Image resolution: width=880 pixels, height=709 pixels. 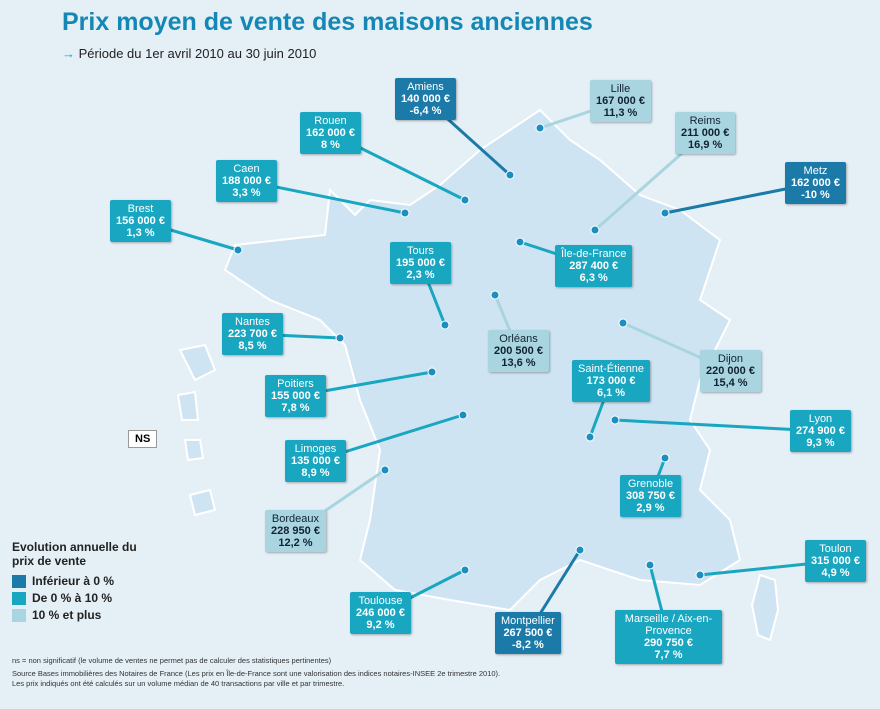 What do you see at coordinates (518, 351) in the screenshot?
I see `city-price: 200 500 €` at bounding box center [518, 351].